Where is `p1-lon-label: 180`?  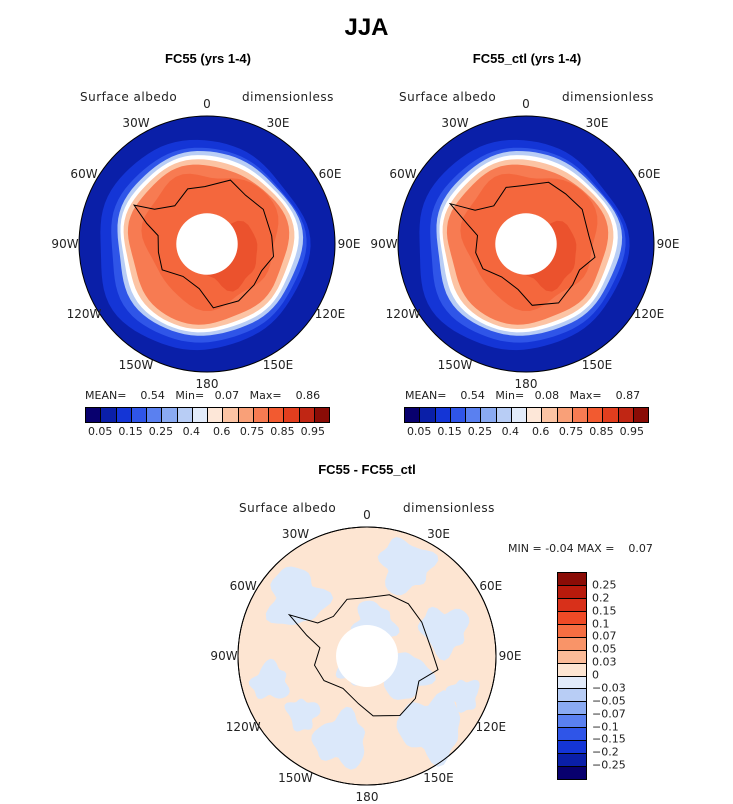 p1-lon-label: 180 is located at coordinates (207, 384).